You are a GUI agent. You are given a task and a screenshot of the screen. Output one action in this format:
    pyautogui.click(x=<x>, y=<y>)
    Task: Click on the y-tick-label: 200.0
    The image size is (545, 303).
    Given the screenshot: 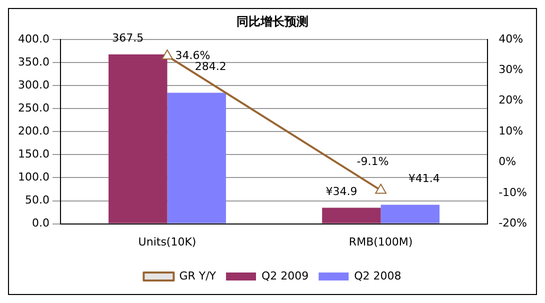 What is the action you would take?
    pyautogui.click(x=34, y=131)
    